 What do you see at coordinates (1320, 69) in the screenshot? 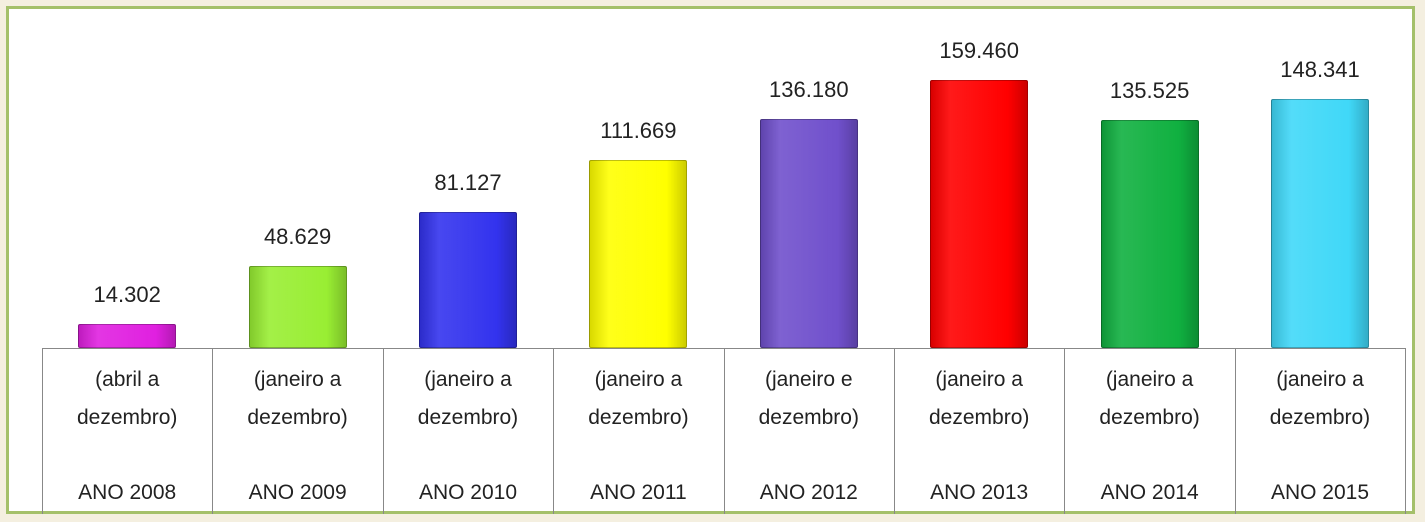
I see `value-label: 148.341` at bounding box center [1320, 69].